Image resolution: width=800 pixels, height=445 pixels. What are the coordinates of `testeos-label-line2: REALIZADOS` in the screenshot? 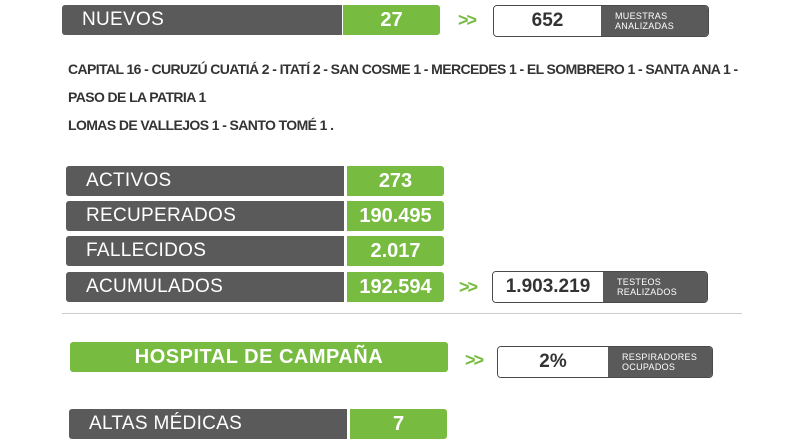 It's located at (647, 292).